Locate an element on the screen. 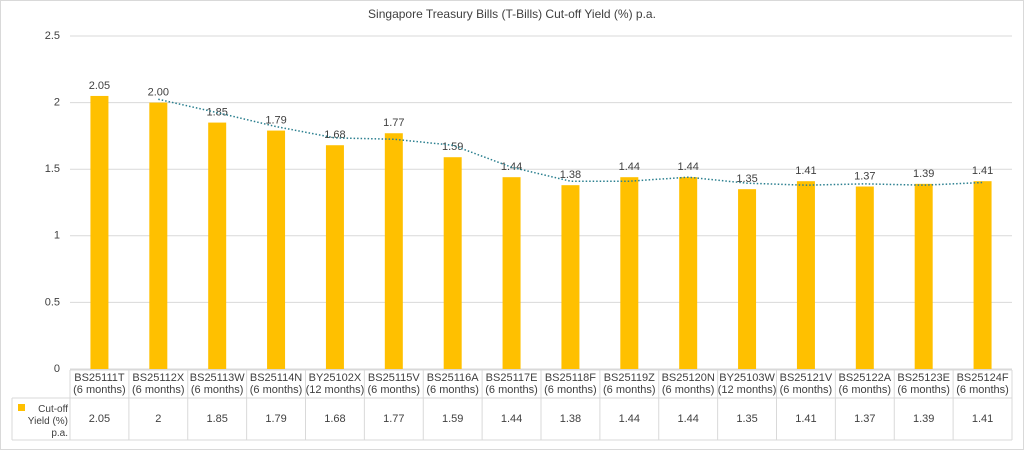  y-tick-label: 0.5 is located at coordinates (52, 302).